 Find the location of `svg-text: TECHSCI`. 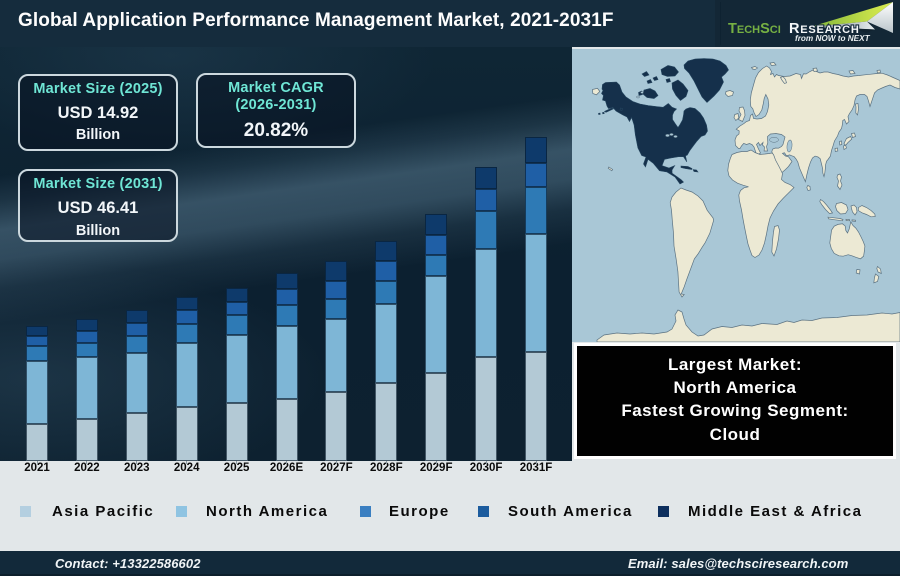

svg-text: TECHSCI is located at coordinates (754, 29).